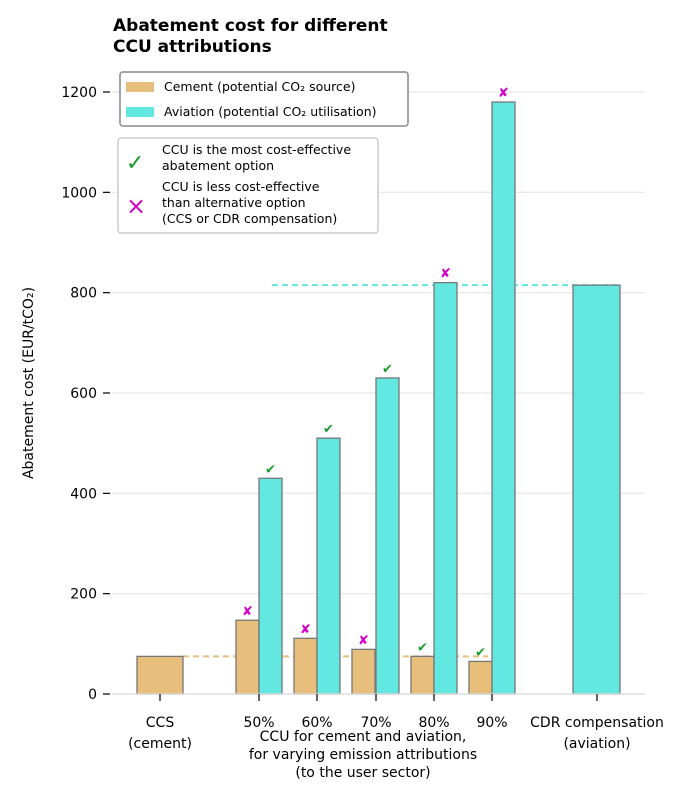 This screenshot has height=800, width=692. Describe the element at coordinates (256, 149) in the screenshot. I see `marker-legend-label: CCU is the most cost-effective` at that location.